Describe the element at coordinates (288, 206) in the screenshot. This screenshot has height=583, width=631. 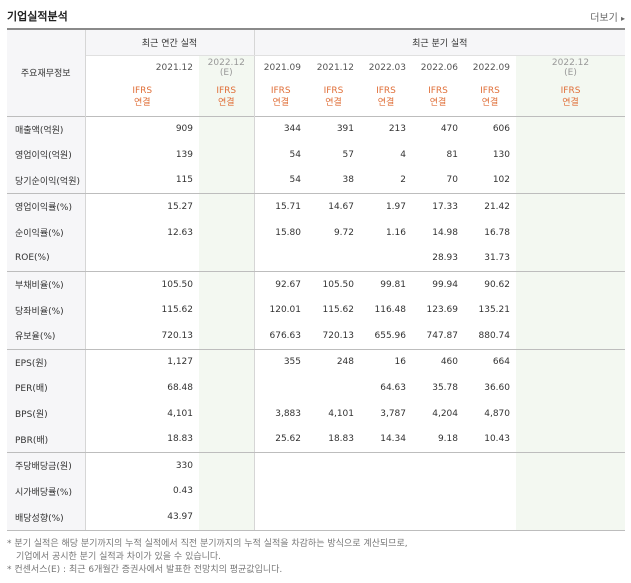
I see `value-cell: 15.71` at that location.